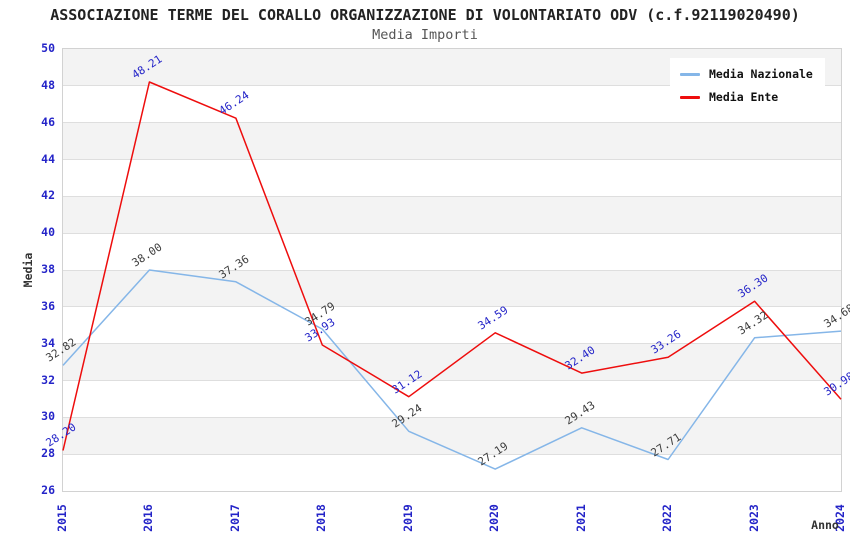  Describe the element at coordinates (48, 453) in the screenshot. I see `y-tick-label: 28` at that location.